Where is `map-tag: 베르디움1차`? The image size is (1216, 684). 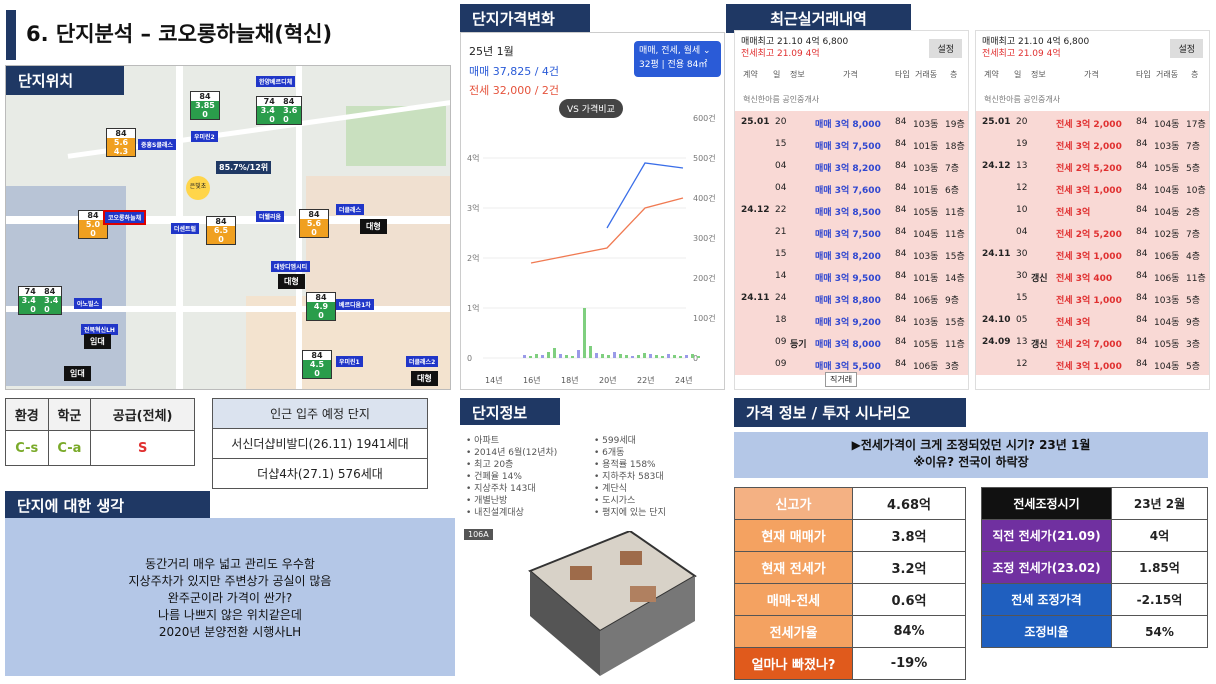
map-tag: 베르디움1차 is located at coordinates (355, 304).